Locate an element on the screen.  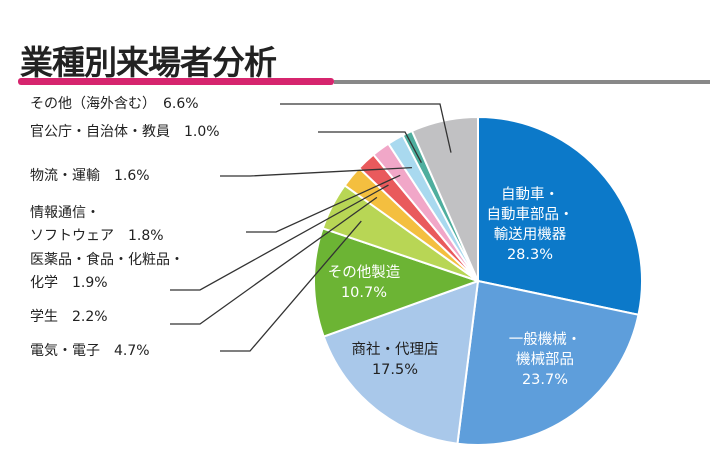
slice-label: 機械部品 is located at coordinates (545, 360).